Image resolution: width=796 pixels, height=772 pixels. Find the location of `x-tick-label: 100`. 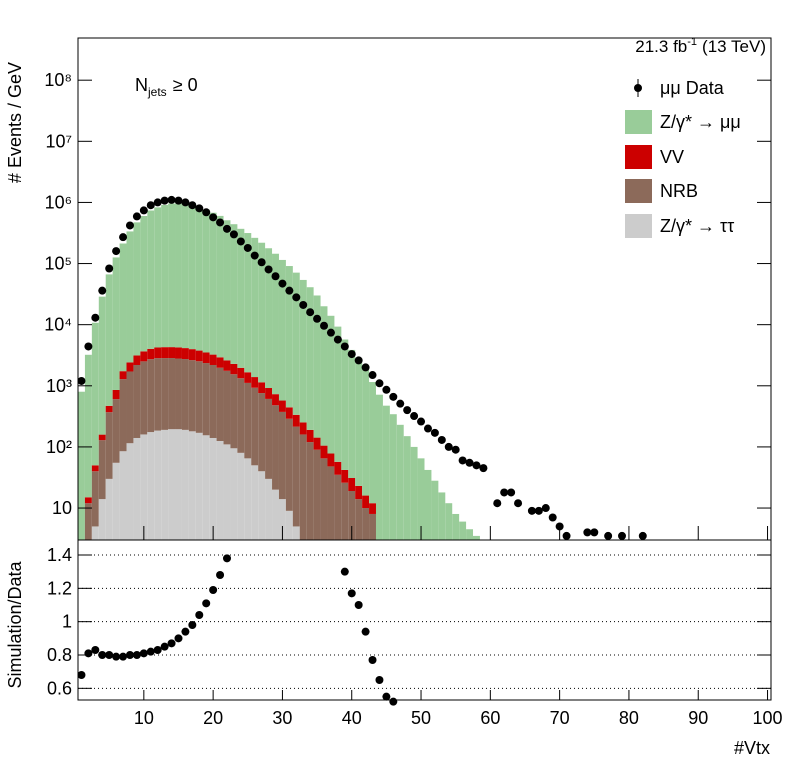

x-tick-label: 100 is located at coordinates (768, 718).